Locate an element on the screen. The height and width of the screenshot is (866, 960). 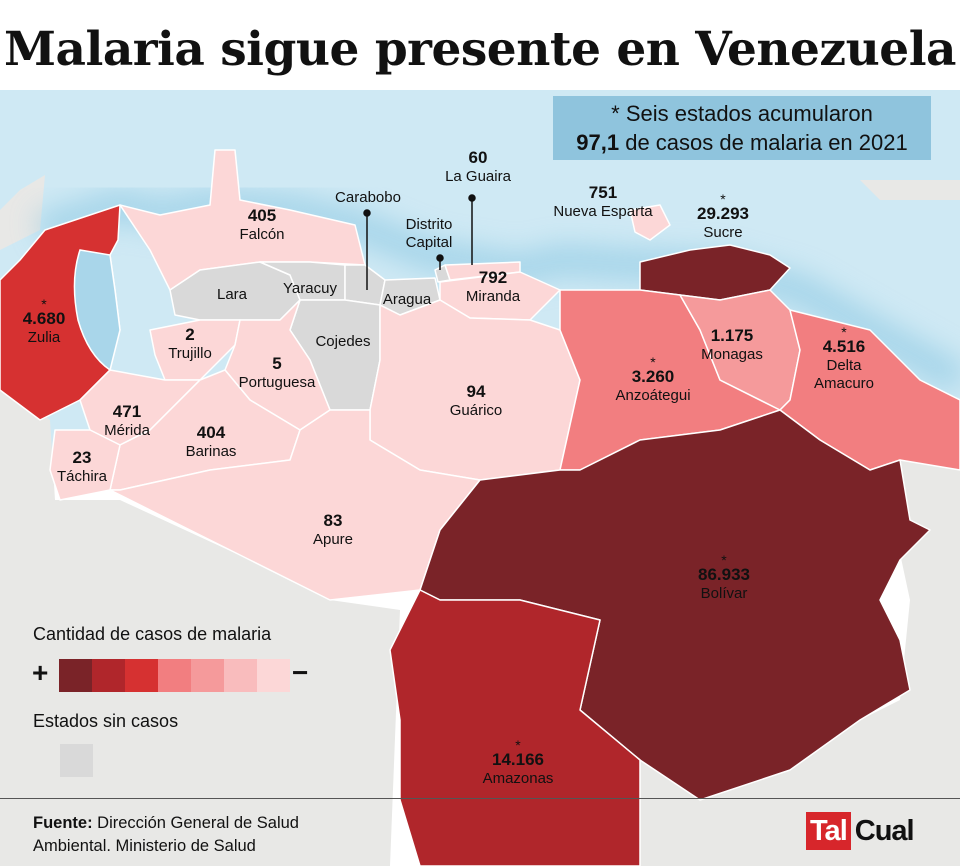
label-monagas: 1.175 Monagas is located at coordinates (732, 345).